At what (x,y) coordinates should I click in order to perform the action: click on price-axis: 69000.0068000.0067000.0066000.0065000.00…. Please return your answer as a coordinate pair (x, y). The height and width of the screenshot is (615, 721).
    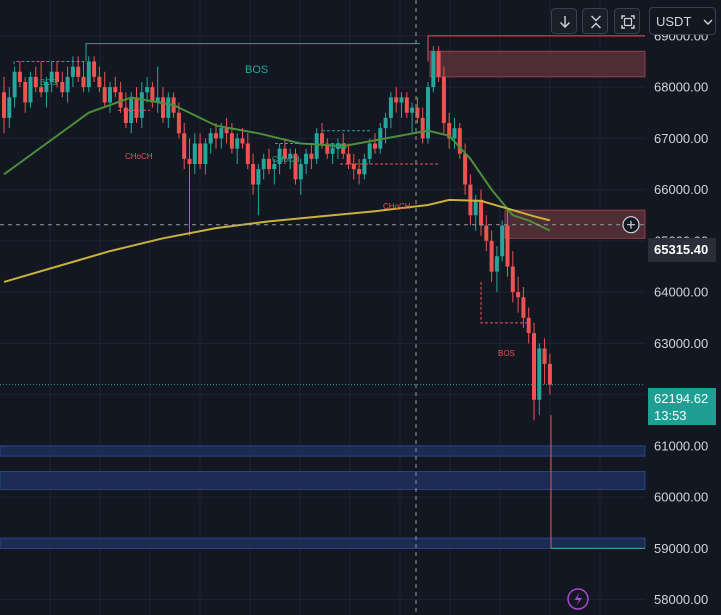
    Looking at the image, I should click on (681, 317).